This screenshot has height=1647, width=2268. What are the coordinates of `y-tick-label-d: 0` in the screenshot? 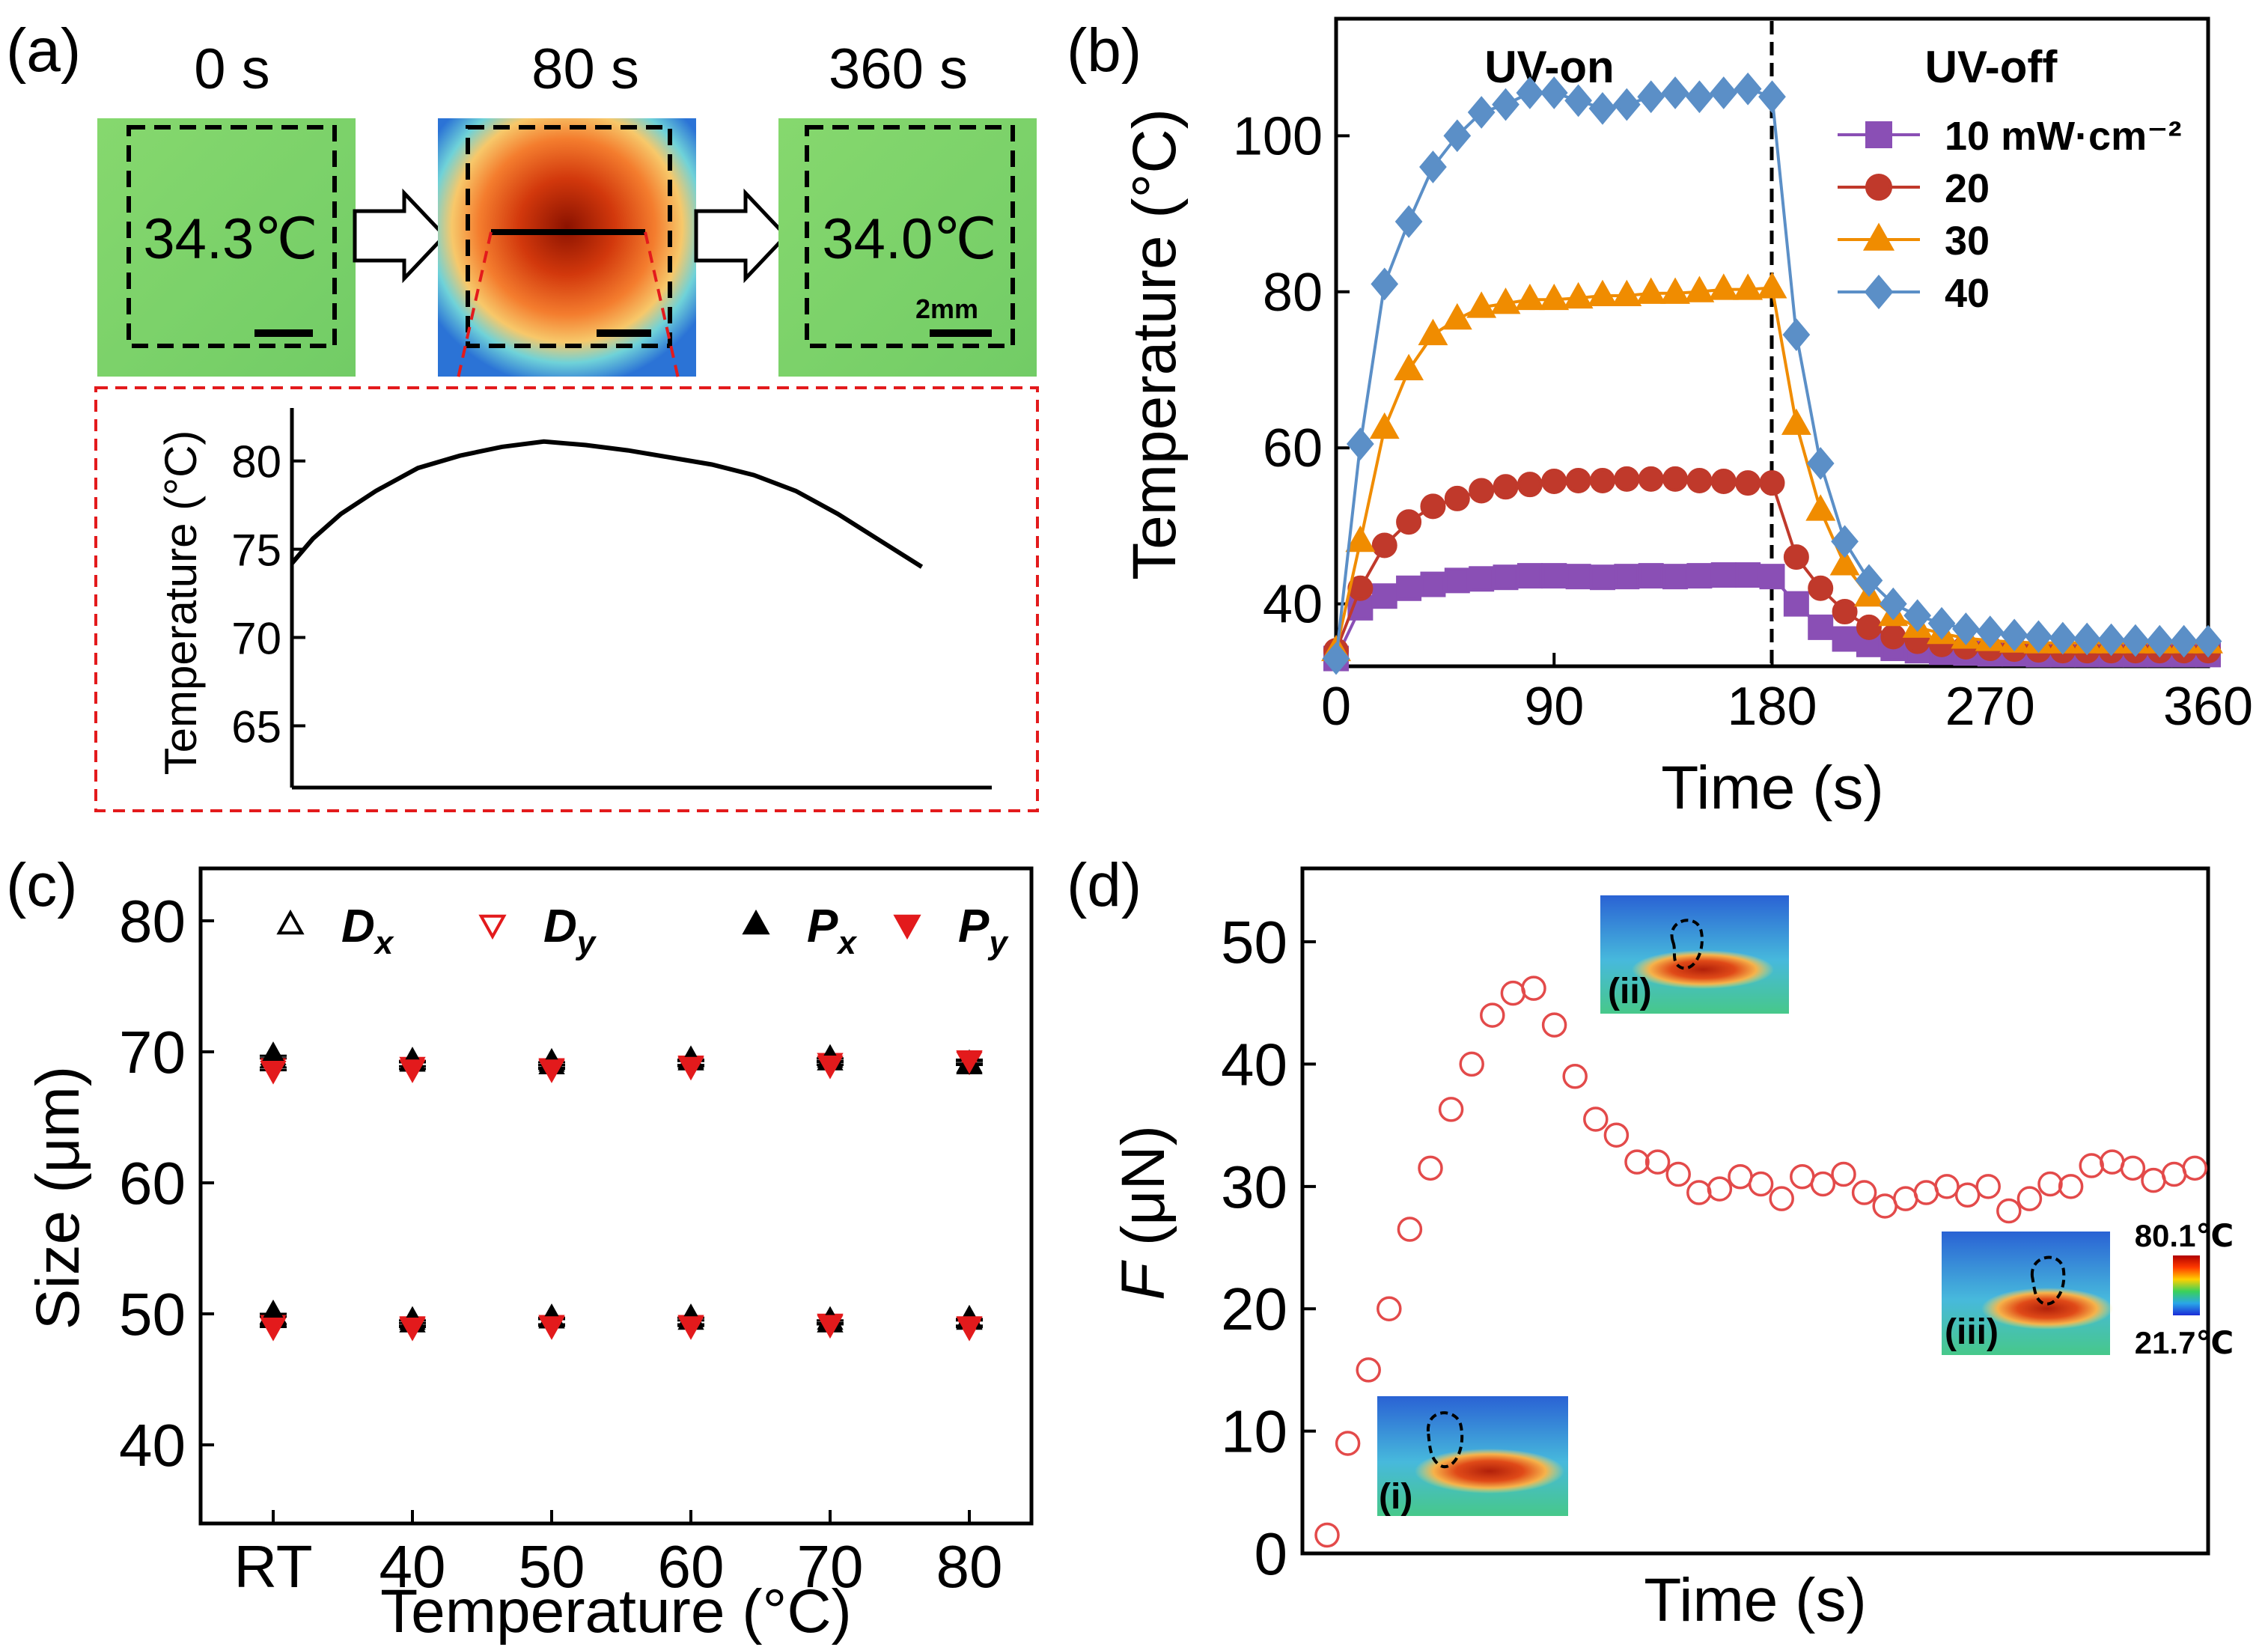 It's located at (1271, 1553).